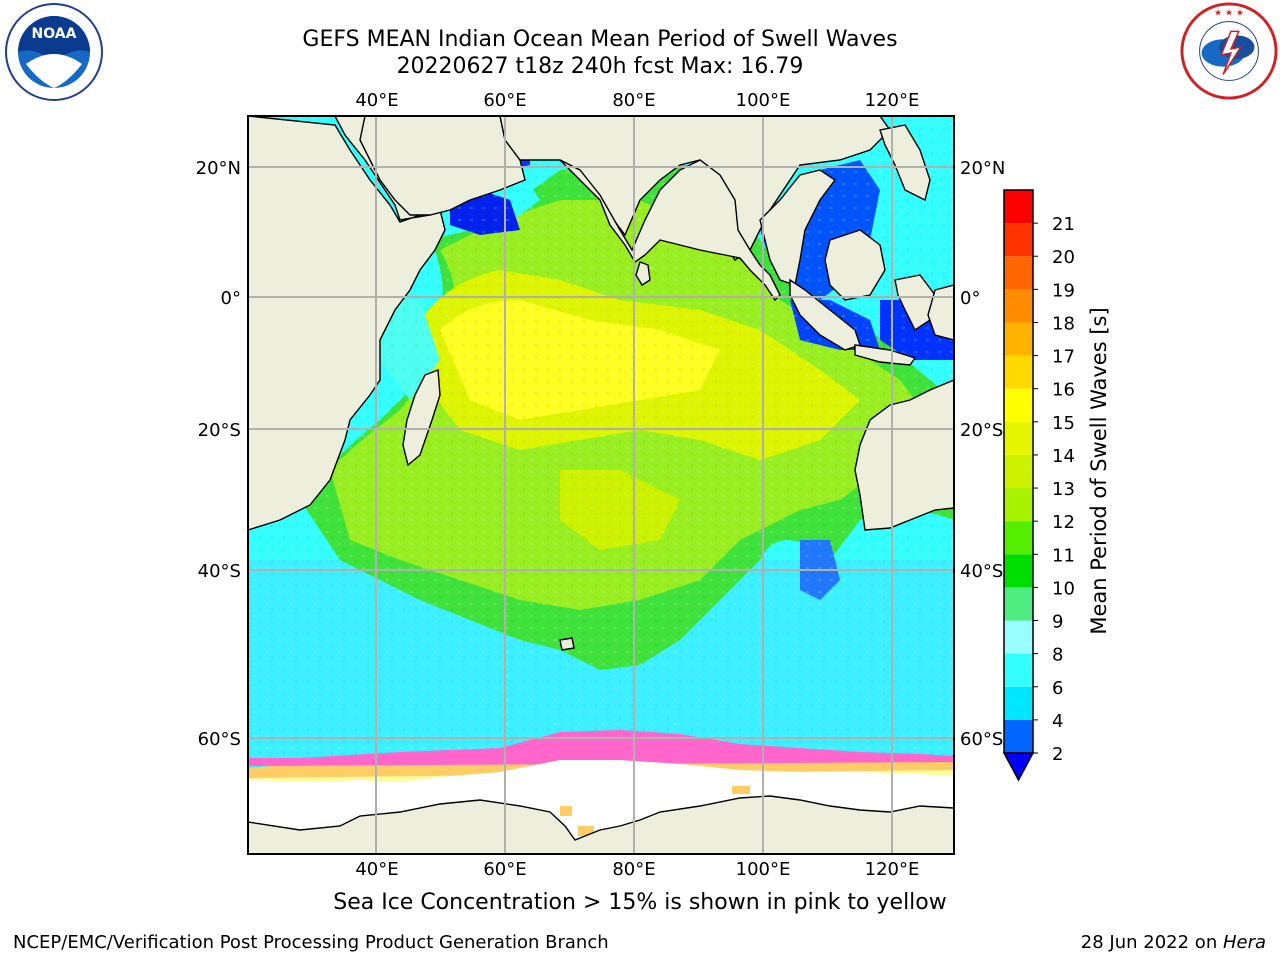 The height and width of the screenshot is (960, 1280). What do you see at coordinates (982, 168) in the screenshot?
I see `y-tick-right-0: 20°N` at bounding box center [982, 168].